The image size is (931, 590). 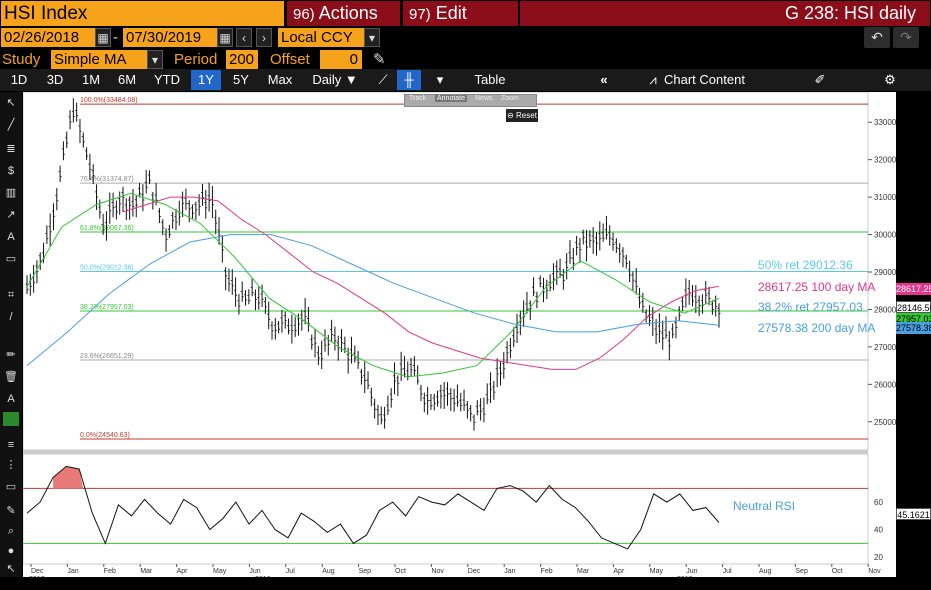 I want to click on y-tick-label: 32000, so click(x=885, y=160).